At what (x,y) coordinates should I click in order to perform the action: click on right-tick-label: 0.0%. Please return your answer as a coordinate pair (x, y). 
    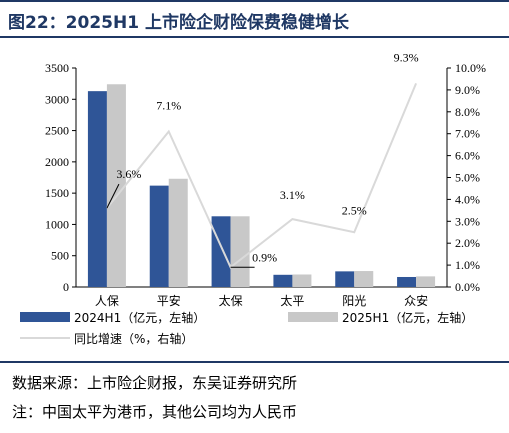
    Looking at the image, I should click on (467, 287).